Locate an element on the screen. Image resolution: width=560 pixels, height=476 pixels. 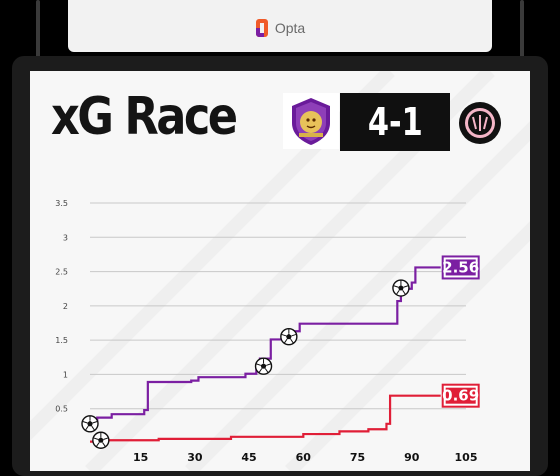
home-end-label-box is located at coordinates (460, 267).